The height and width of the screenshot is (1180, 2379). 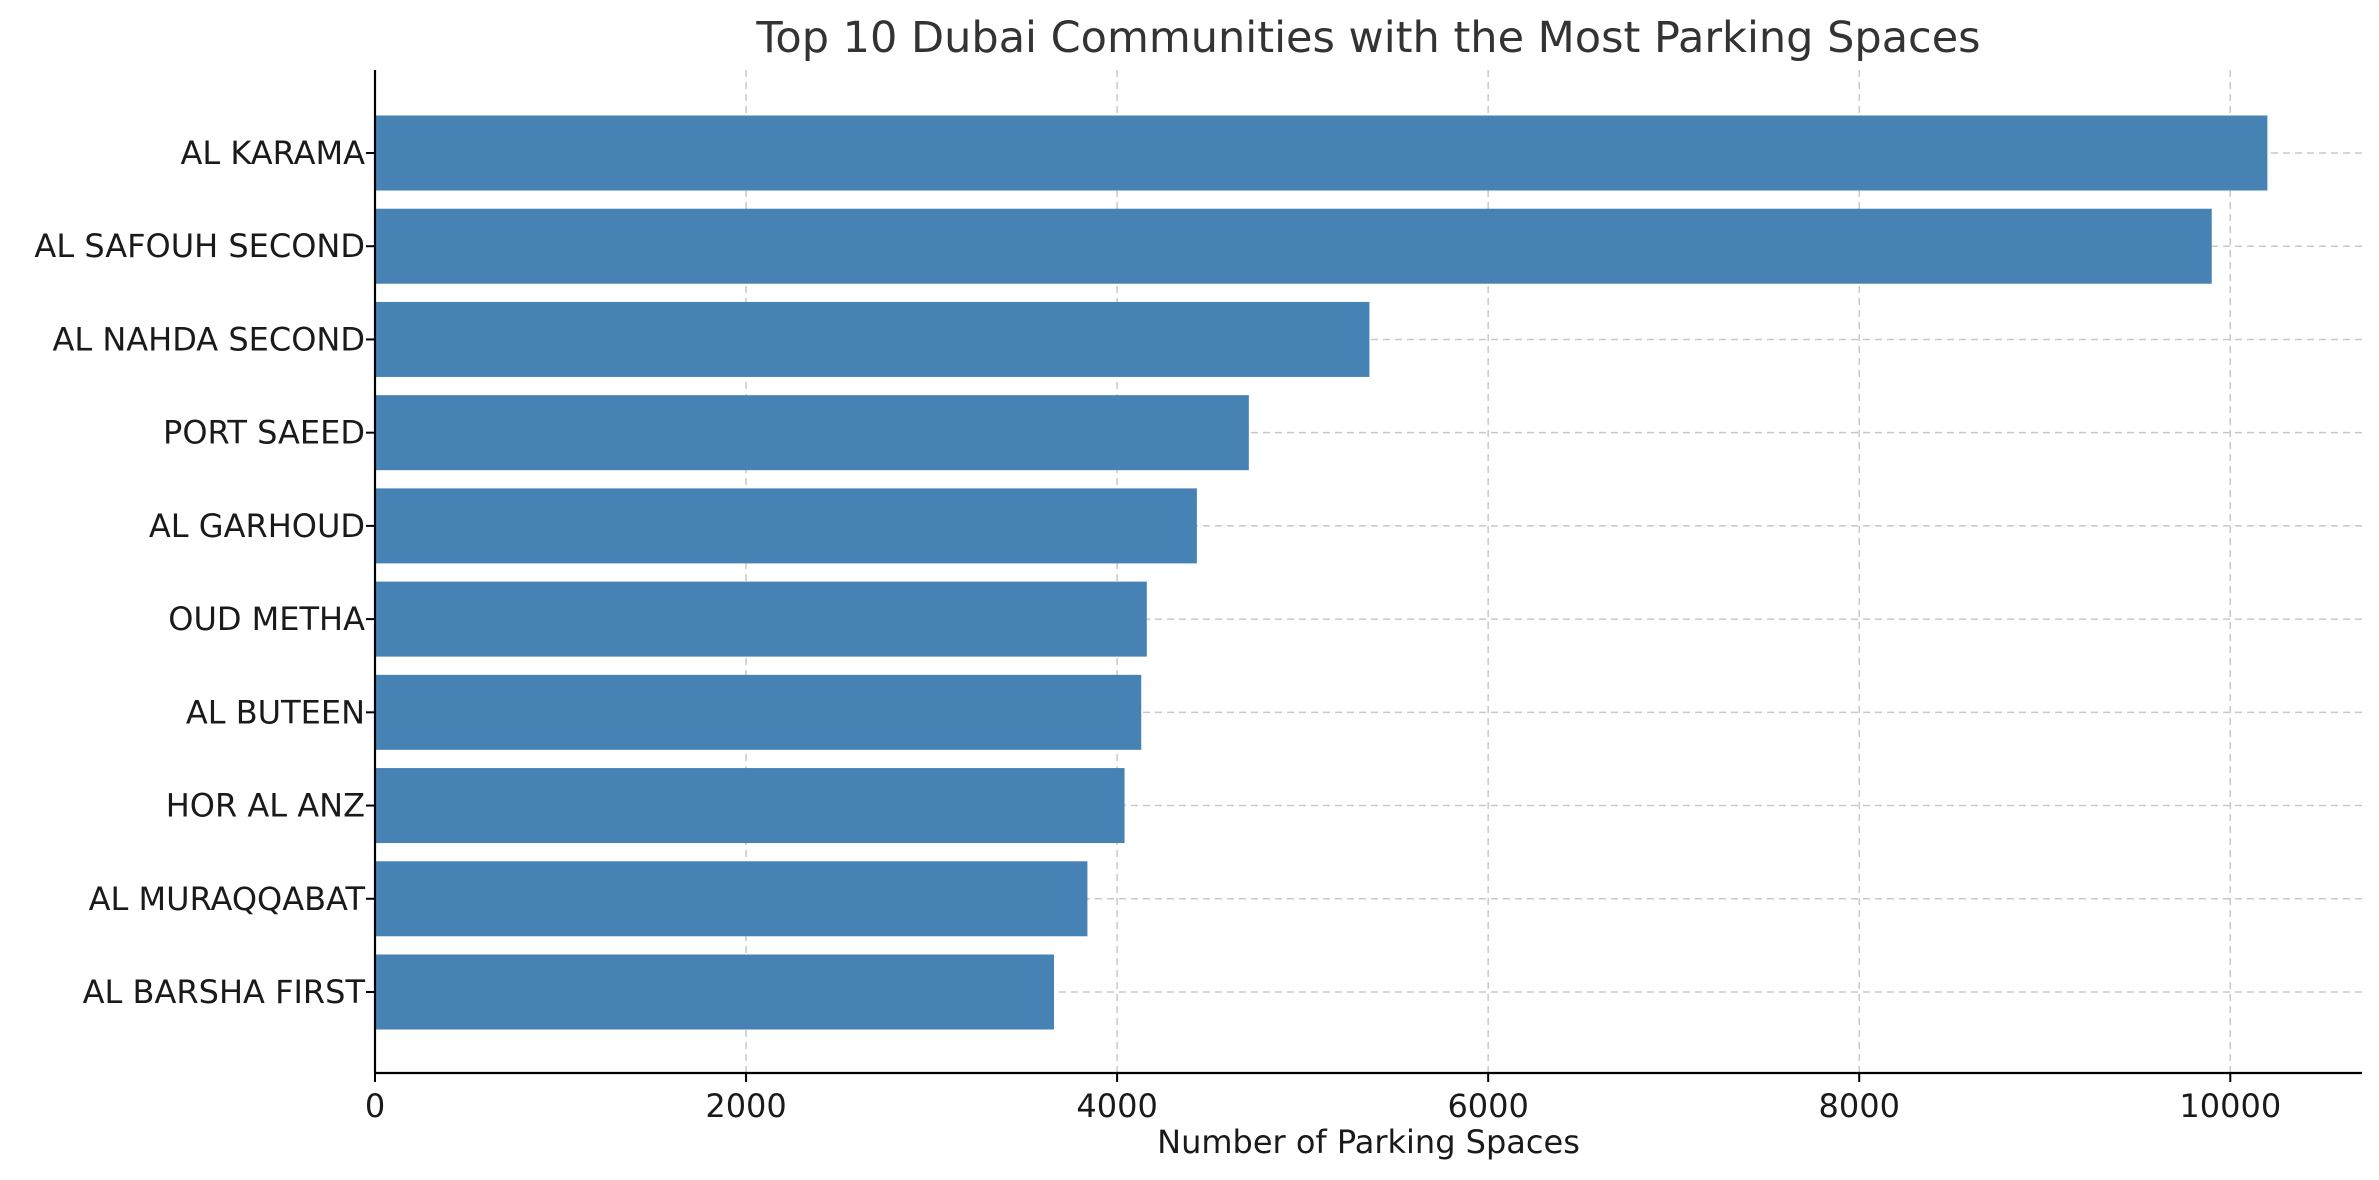 I want to click on y-tick-label-1: AL SAFOUH SECOND, so click(x=199, y=246).